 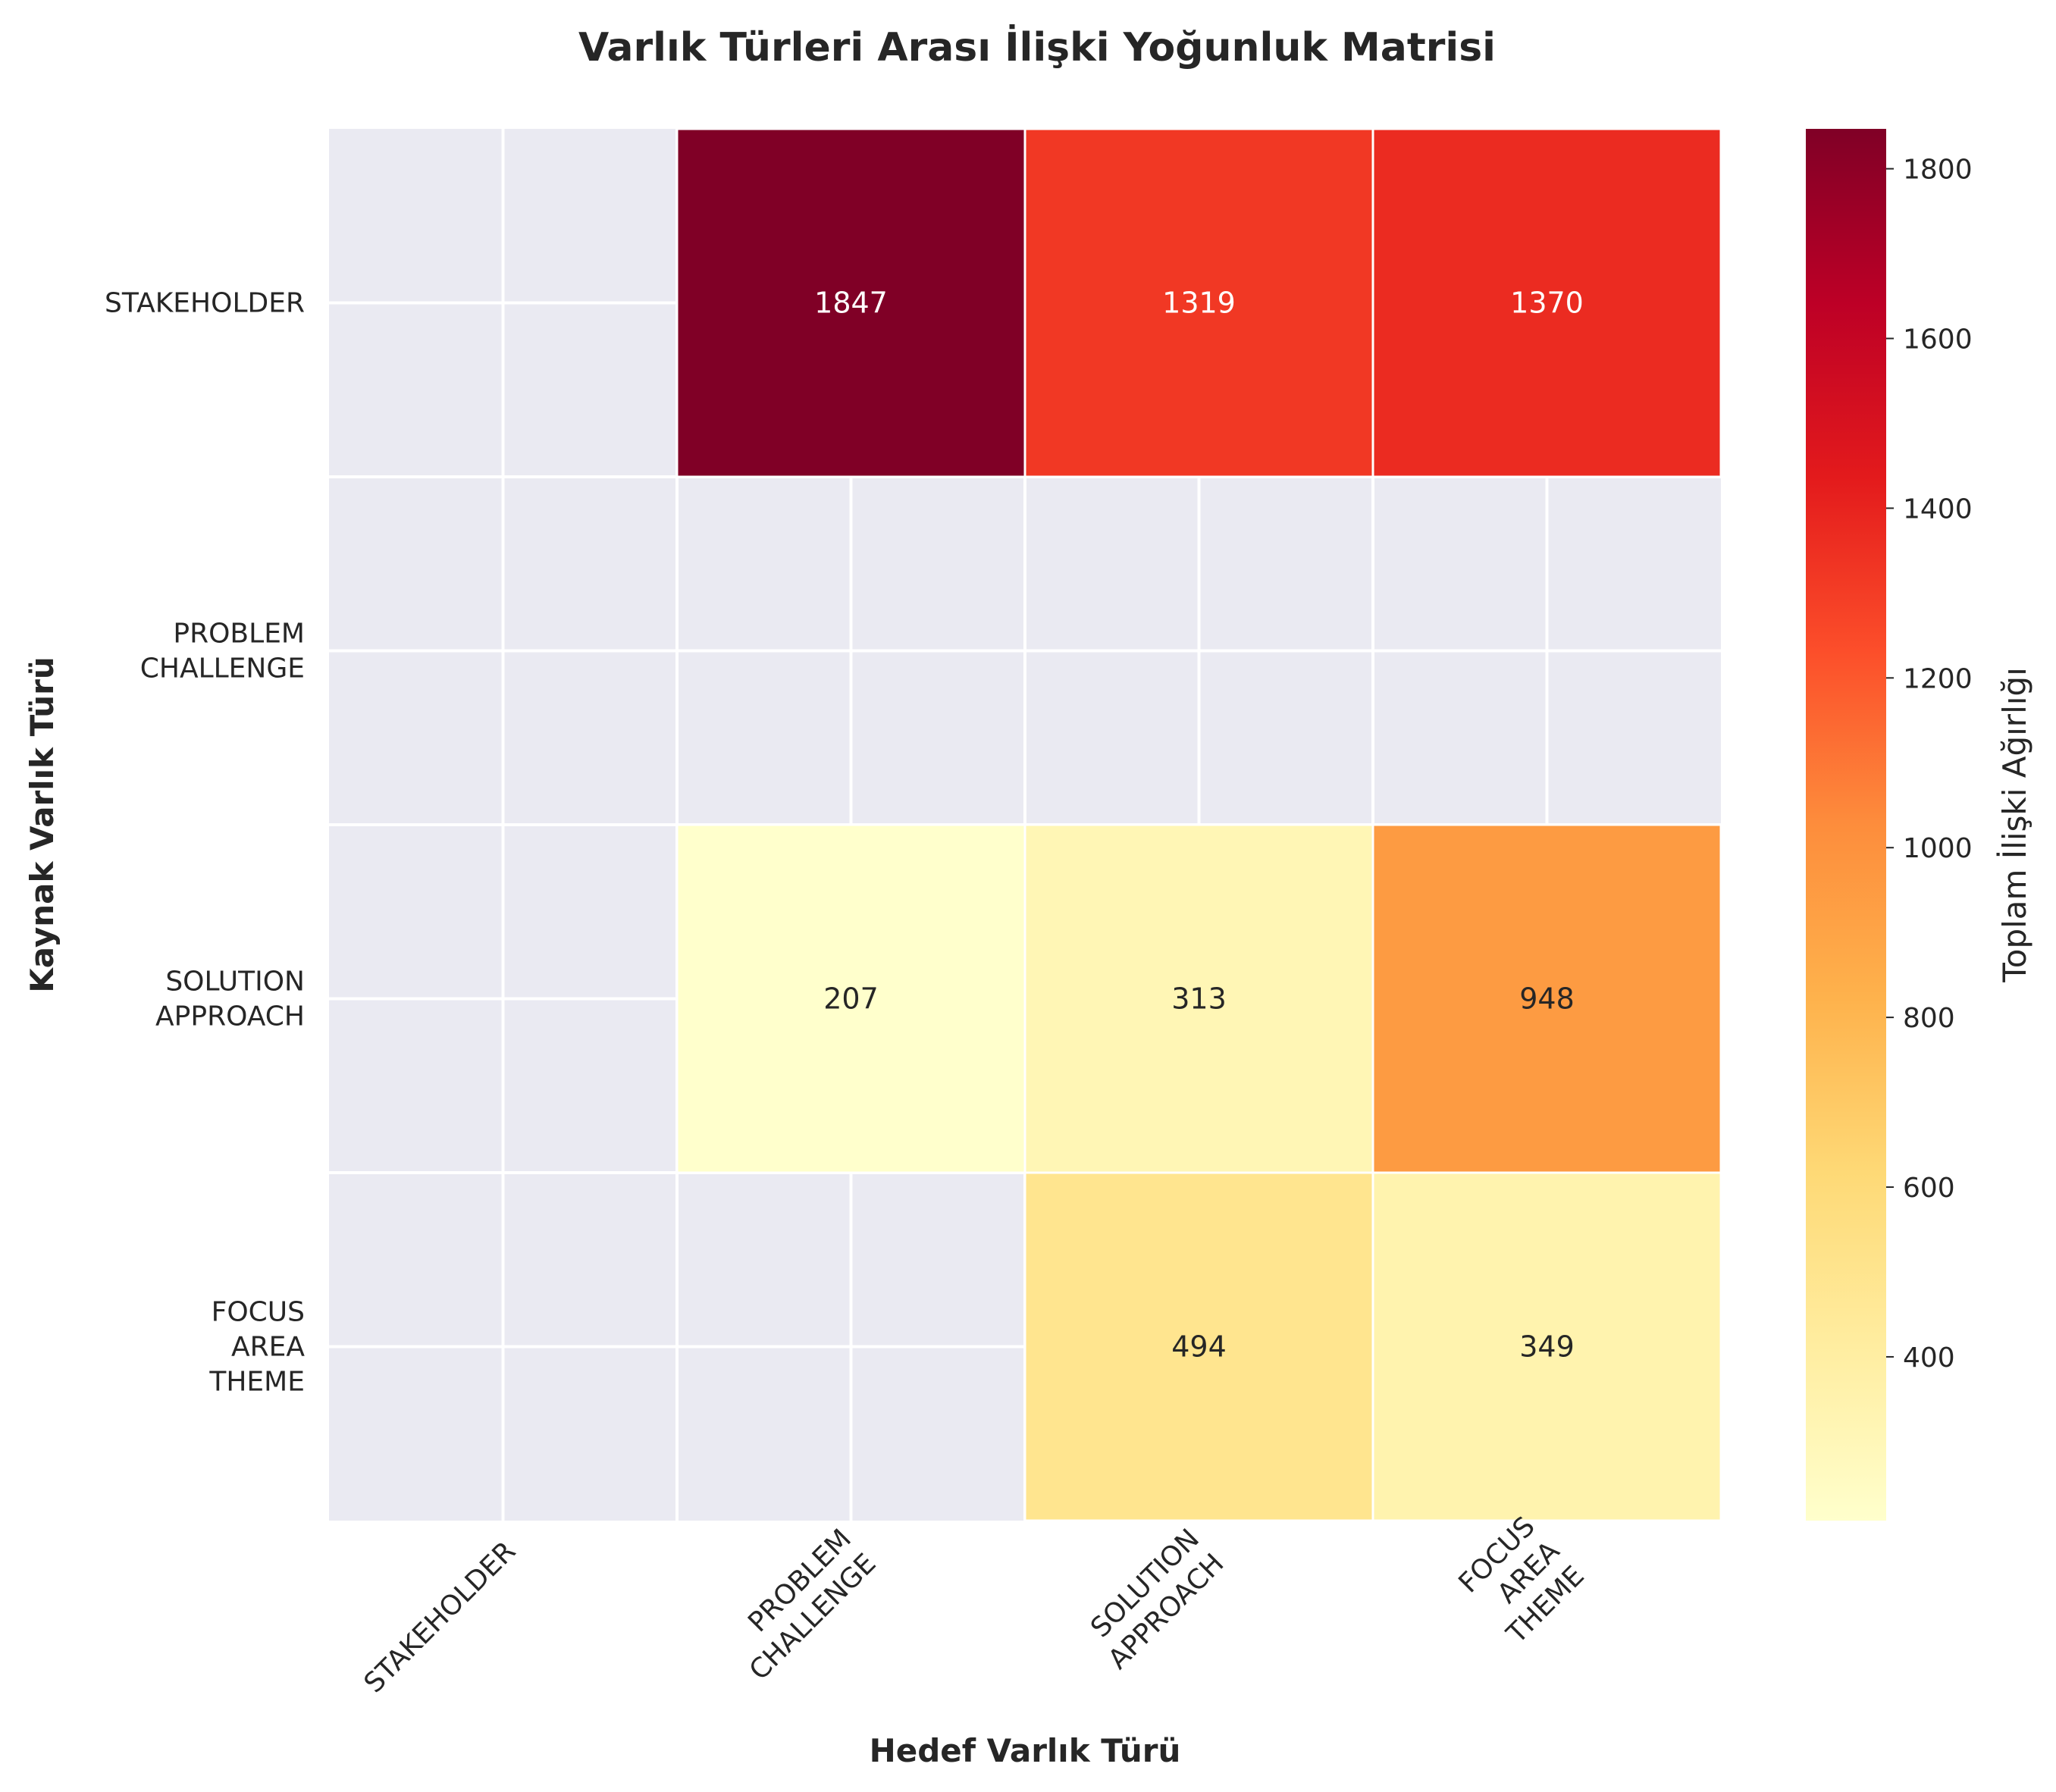 I want to click on cell-value-label: 1319, so click(x=1199, y=303).